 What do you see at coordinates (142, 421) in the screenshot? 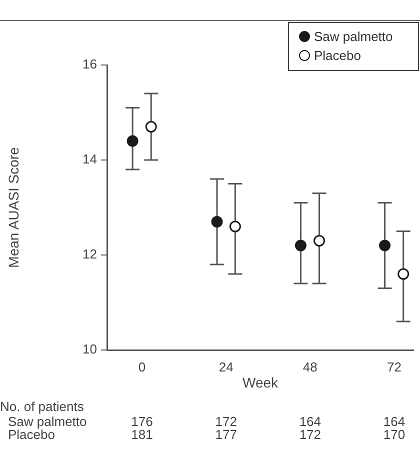
I see `text: 176` at bounding box center [142, 421].